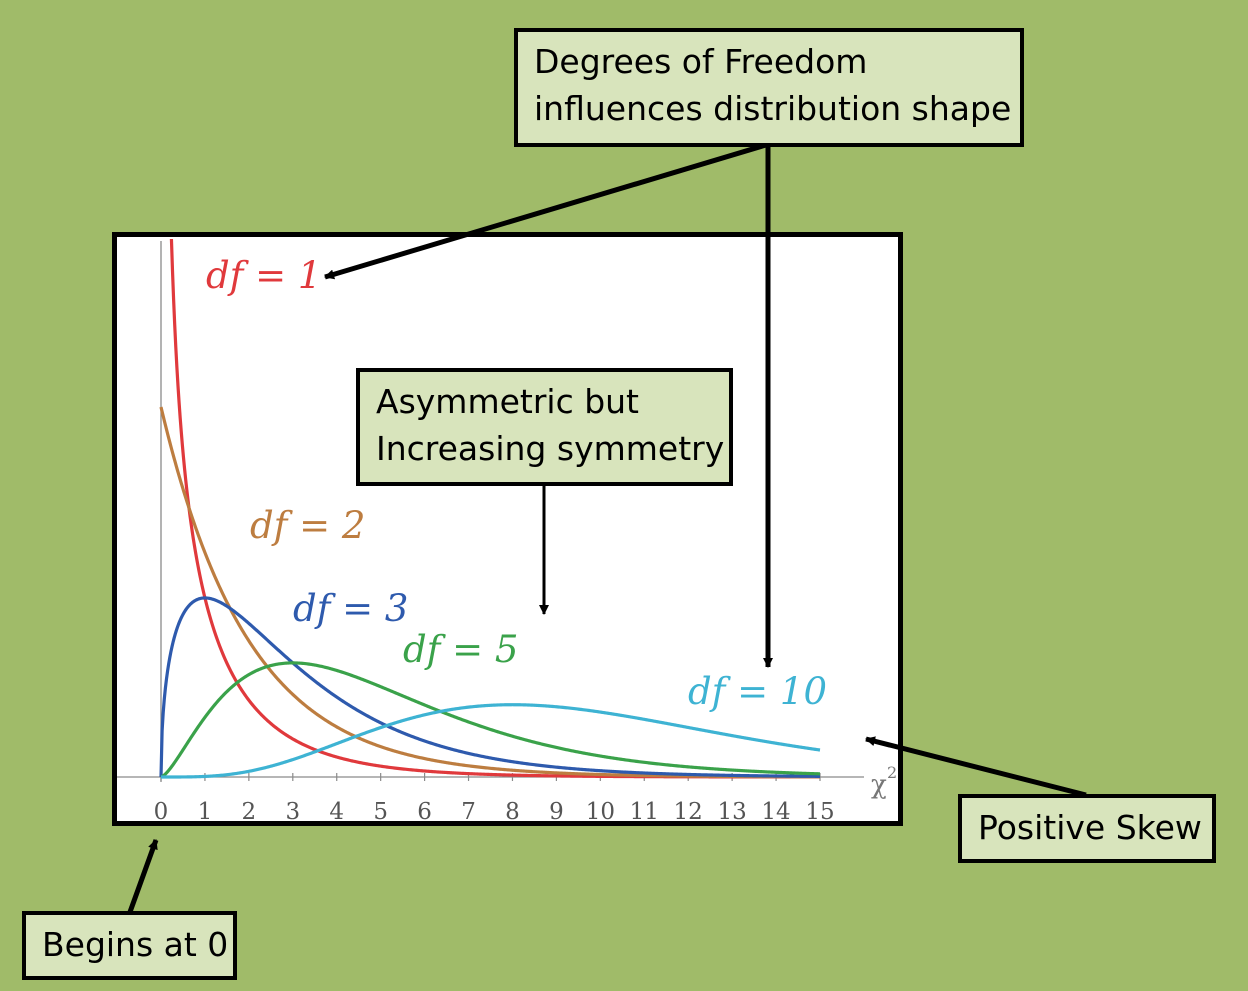 This screenshot has width=1248, height=991. Describe the element at coordinates (350, 608) in the screenshot. I see `series-label-df-3: df = 3` at that location.